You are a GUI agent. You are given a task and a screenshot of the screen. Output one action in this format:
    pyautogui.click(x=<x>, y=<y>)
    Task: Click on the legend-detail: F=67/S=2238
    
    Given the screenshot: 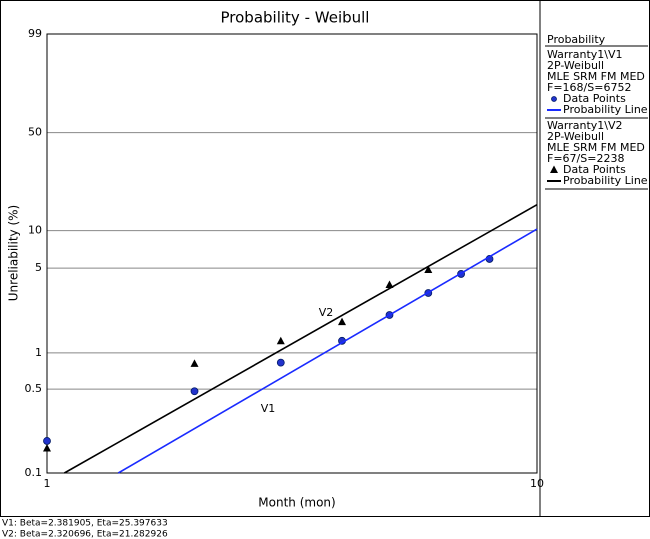 What is the action you would take?
    pyautogui.click(x=585, y=158)
    